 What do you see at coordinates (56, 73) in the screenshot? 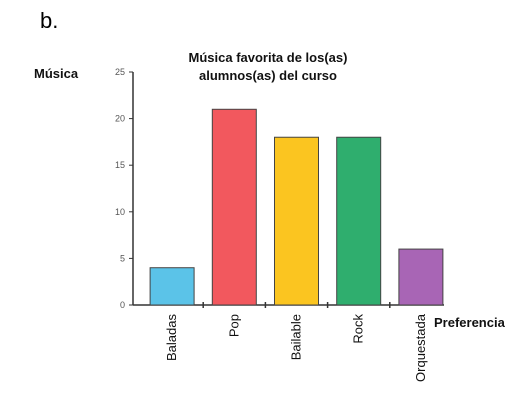
I see `y-axis-label: Música` at bounding box center [56, 73].